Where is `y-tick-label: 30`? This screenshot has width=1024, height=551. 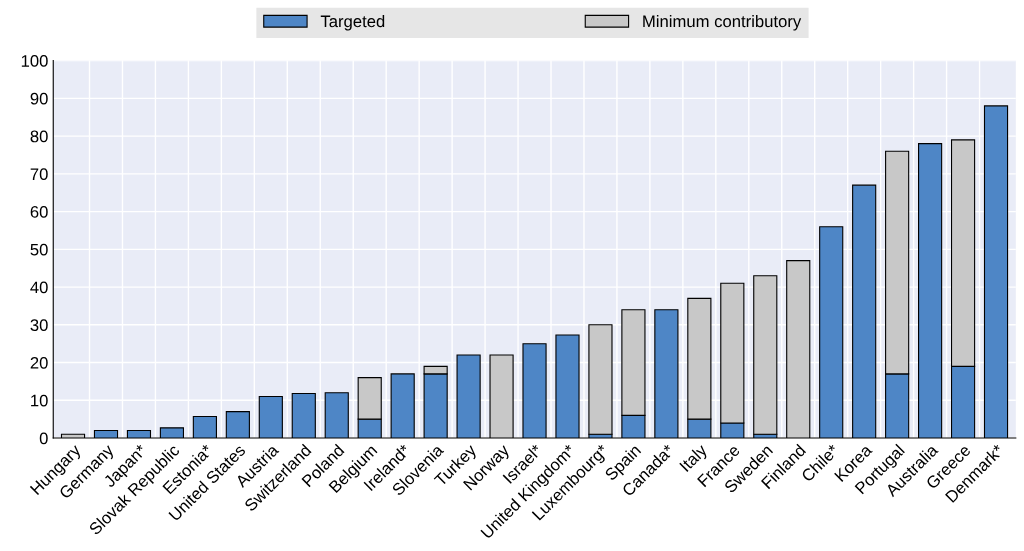 y-tick-label: 30 is located at coordinates (39, 325).